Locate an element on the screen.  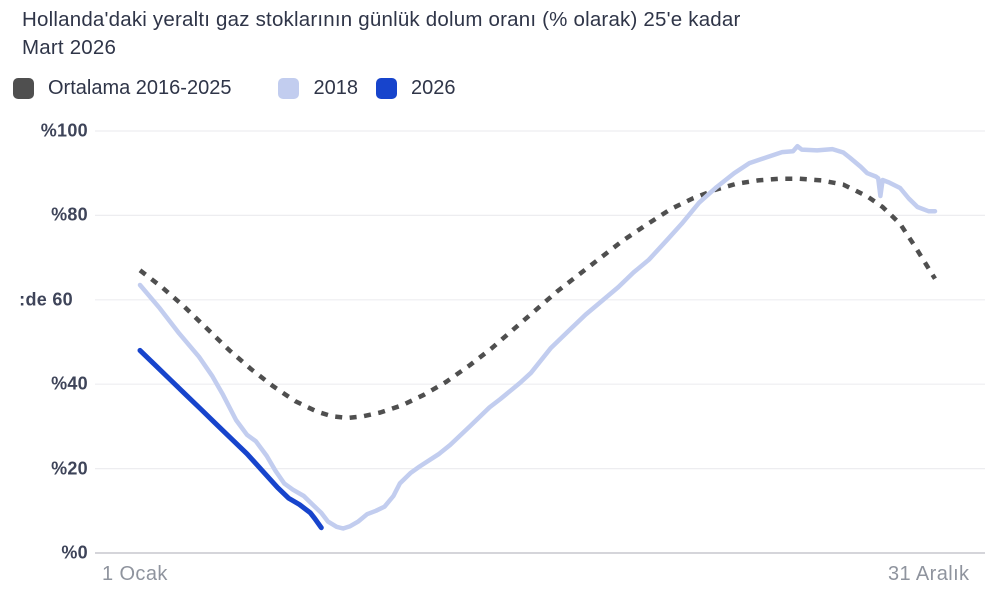
y-axis-label-20: %20 is located at coordinates (69, 468).